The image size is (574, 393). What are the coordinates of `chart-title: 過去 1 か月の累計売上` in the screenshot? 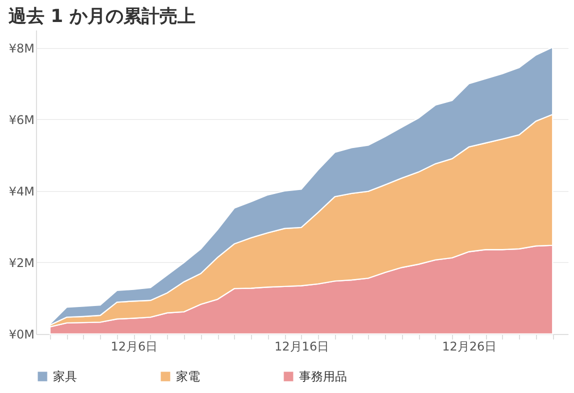 It's located at (101, 16).